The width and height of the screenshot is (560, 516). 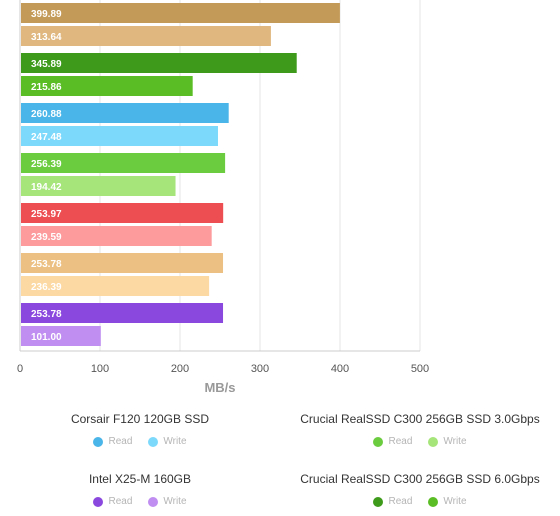 I want to click on legend-title: Corsair F120 120GB SSD, so click(x=140, y=419).